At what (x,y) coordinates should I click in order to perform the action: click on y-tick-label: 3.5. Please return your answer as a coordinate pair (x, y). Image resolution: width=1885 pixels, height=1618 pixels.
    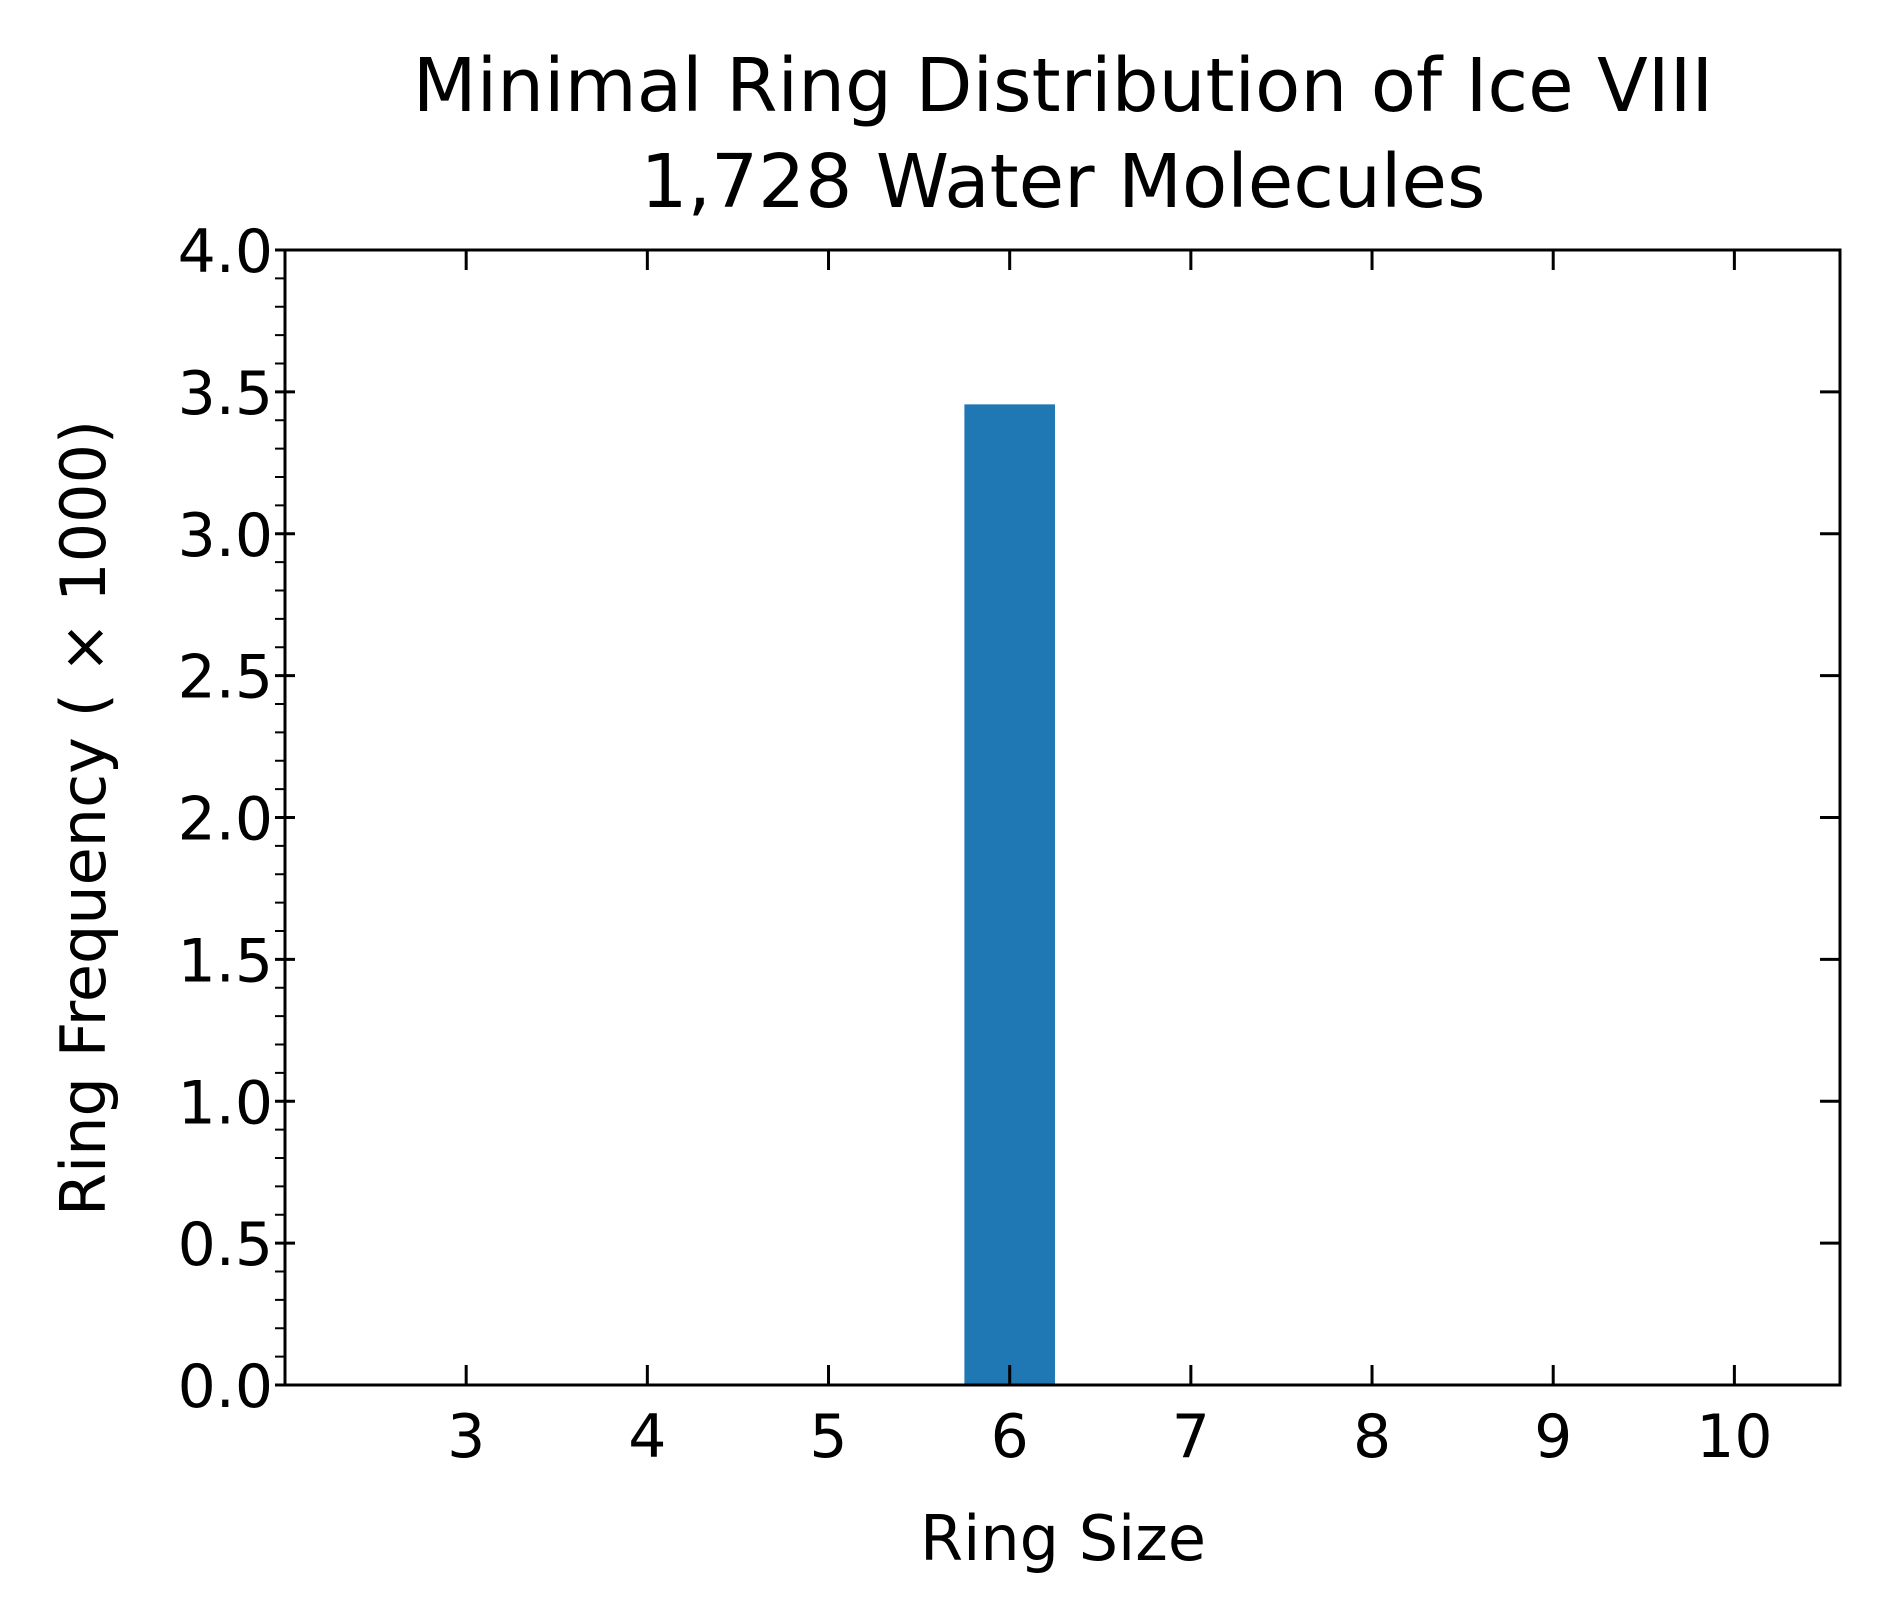
    Looking at the image, I should click on (225, 394).